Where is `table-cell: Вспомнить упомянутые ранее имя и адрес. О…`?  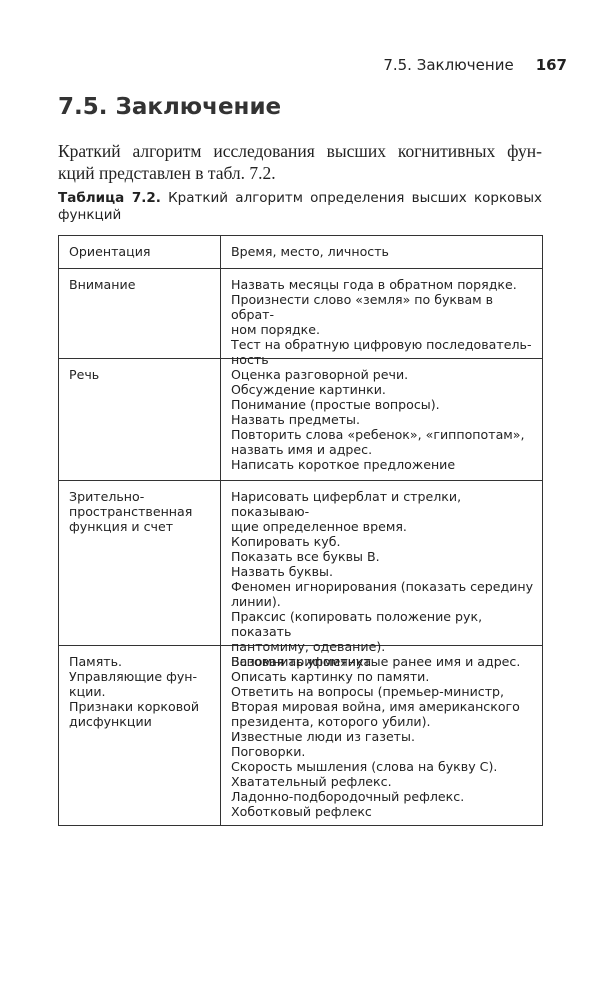
table-cell: Вспомнить упомянутые ранее имя и адрес. О… is located at coordinates (381, 735).